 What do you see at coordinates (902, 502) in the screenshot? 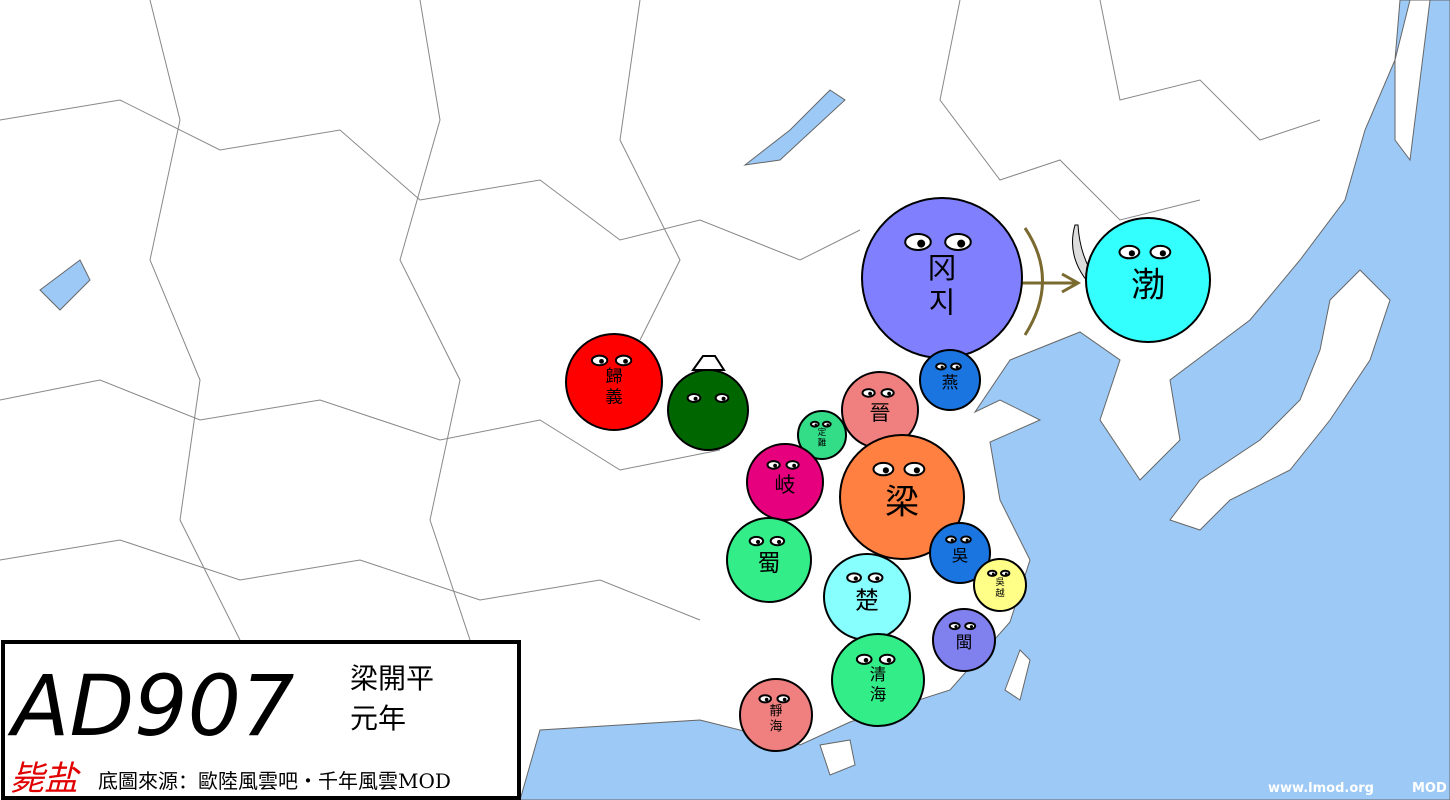
I see `ball-label: 梁` at bounding box center [902, 502].